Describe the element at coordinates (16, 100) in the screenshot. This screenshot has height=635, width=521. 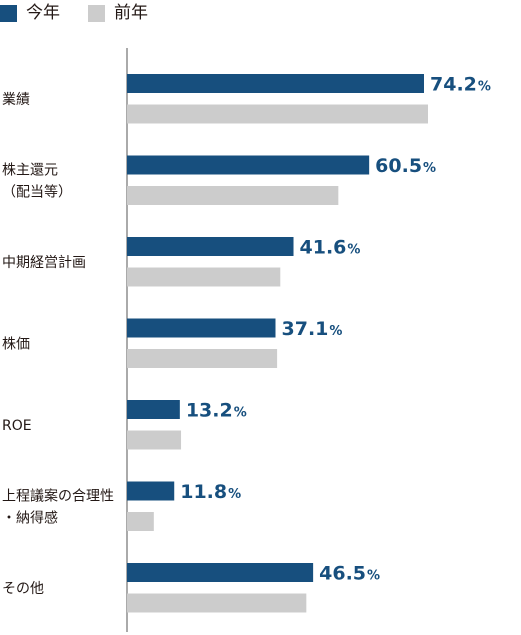
I see `category-label: 業績` at that location.